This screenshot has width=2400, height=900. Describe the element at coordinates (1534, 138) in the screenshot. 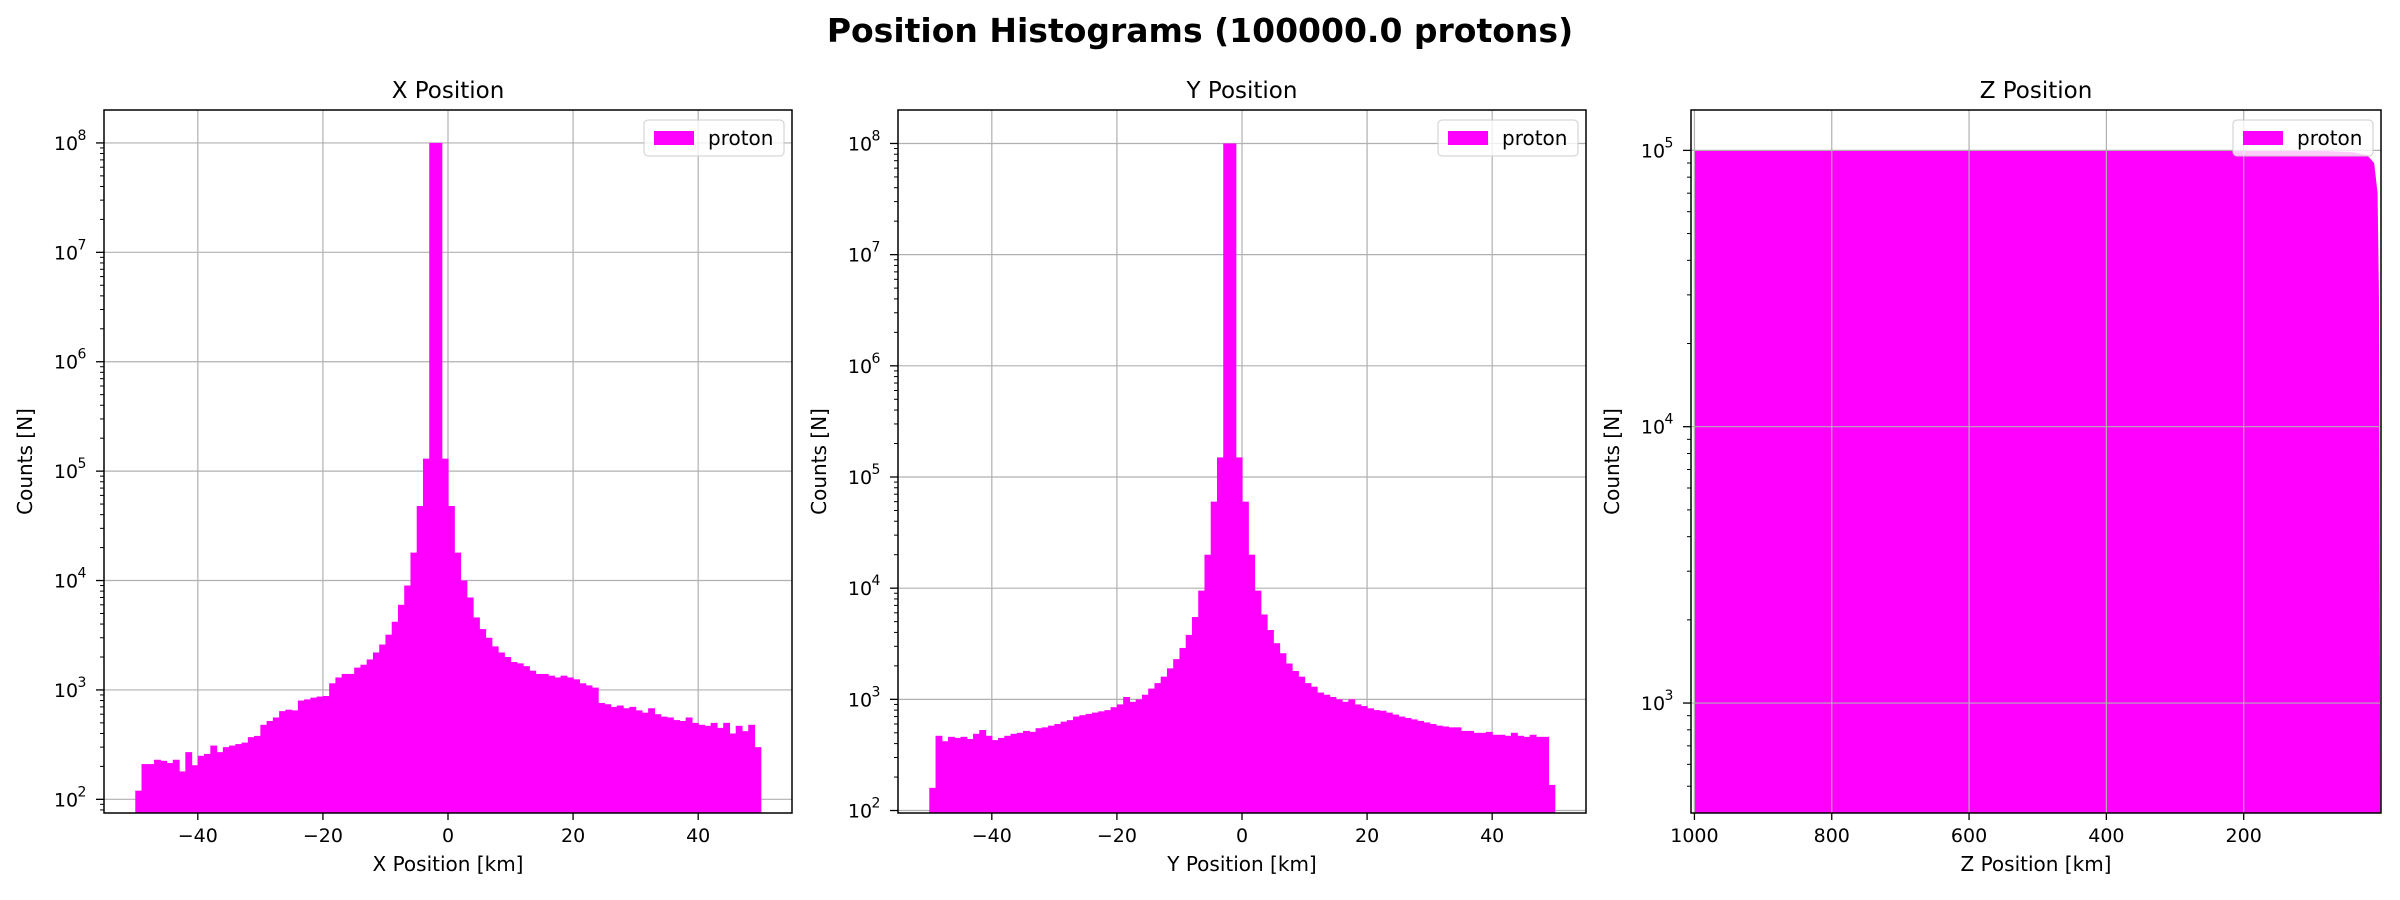

I see `legend-label: proton` at that location.